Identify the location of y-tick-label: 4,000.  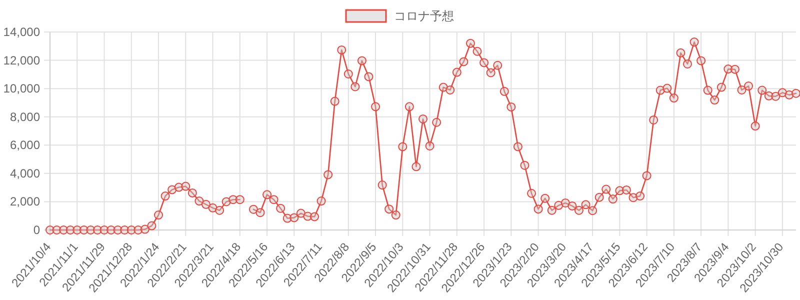
(25, 173).